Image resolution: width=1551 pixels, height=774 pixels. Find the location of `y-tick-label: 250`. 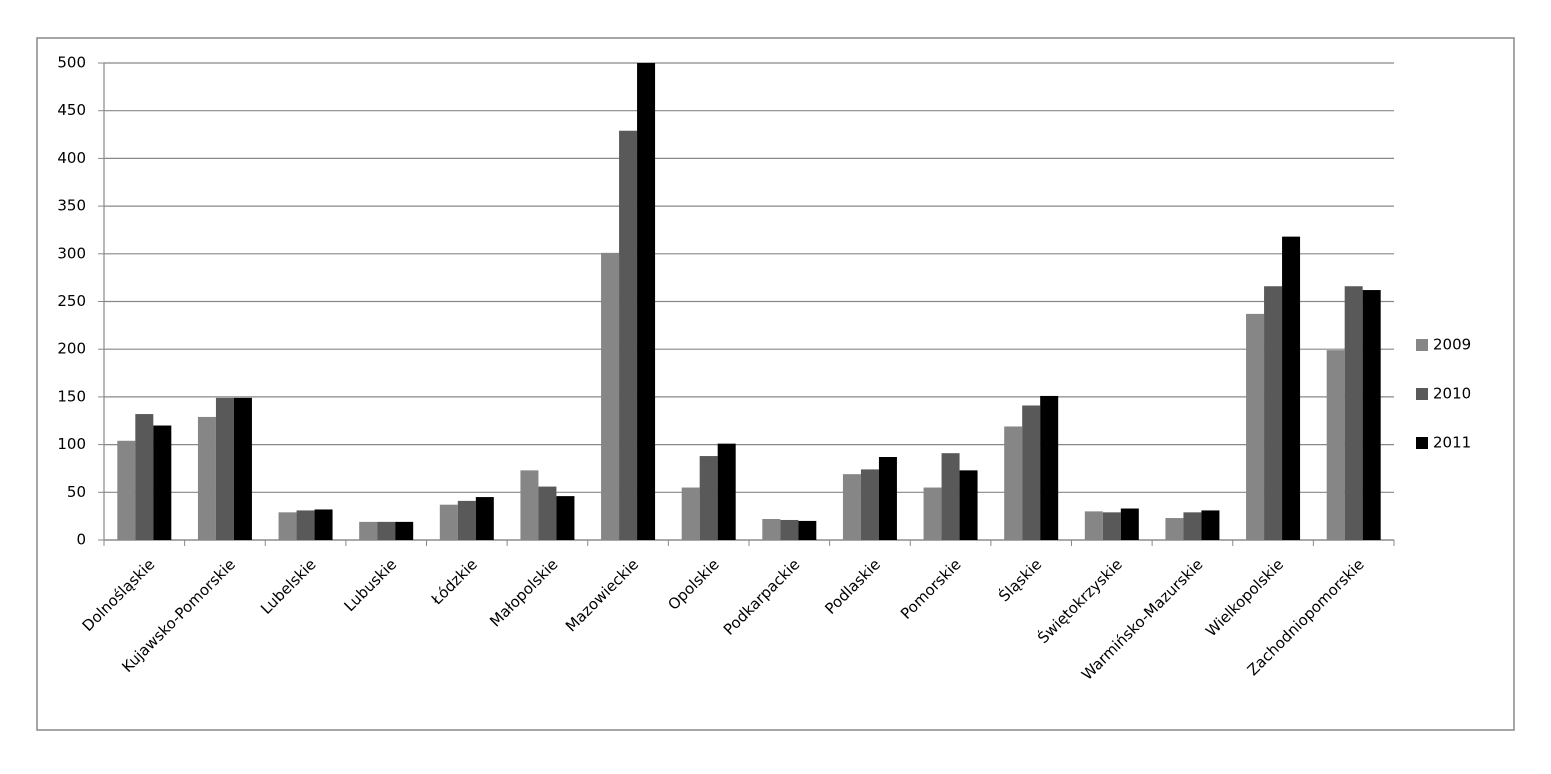

y-tick-label: 250 is located at coordinates (71, 301).